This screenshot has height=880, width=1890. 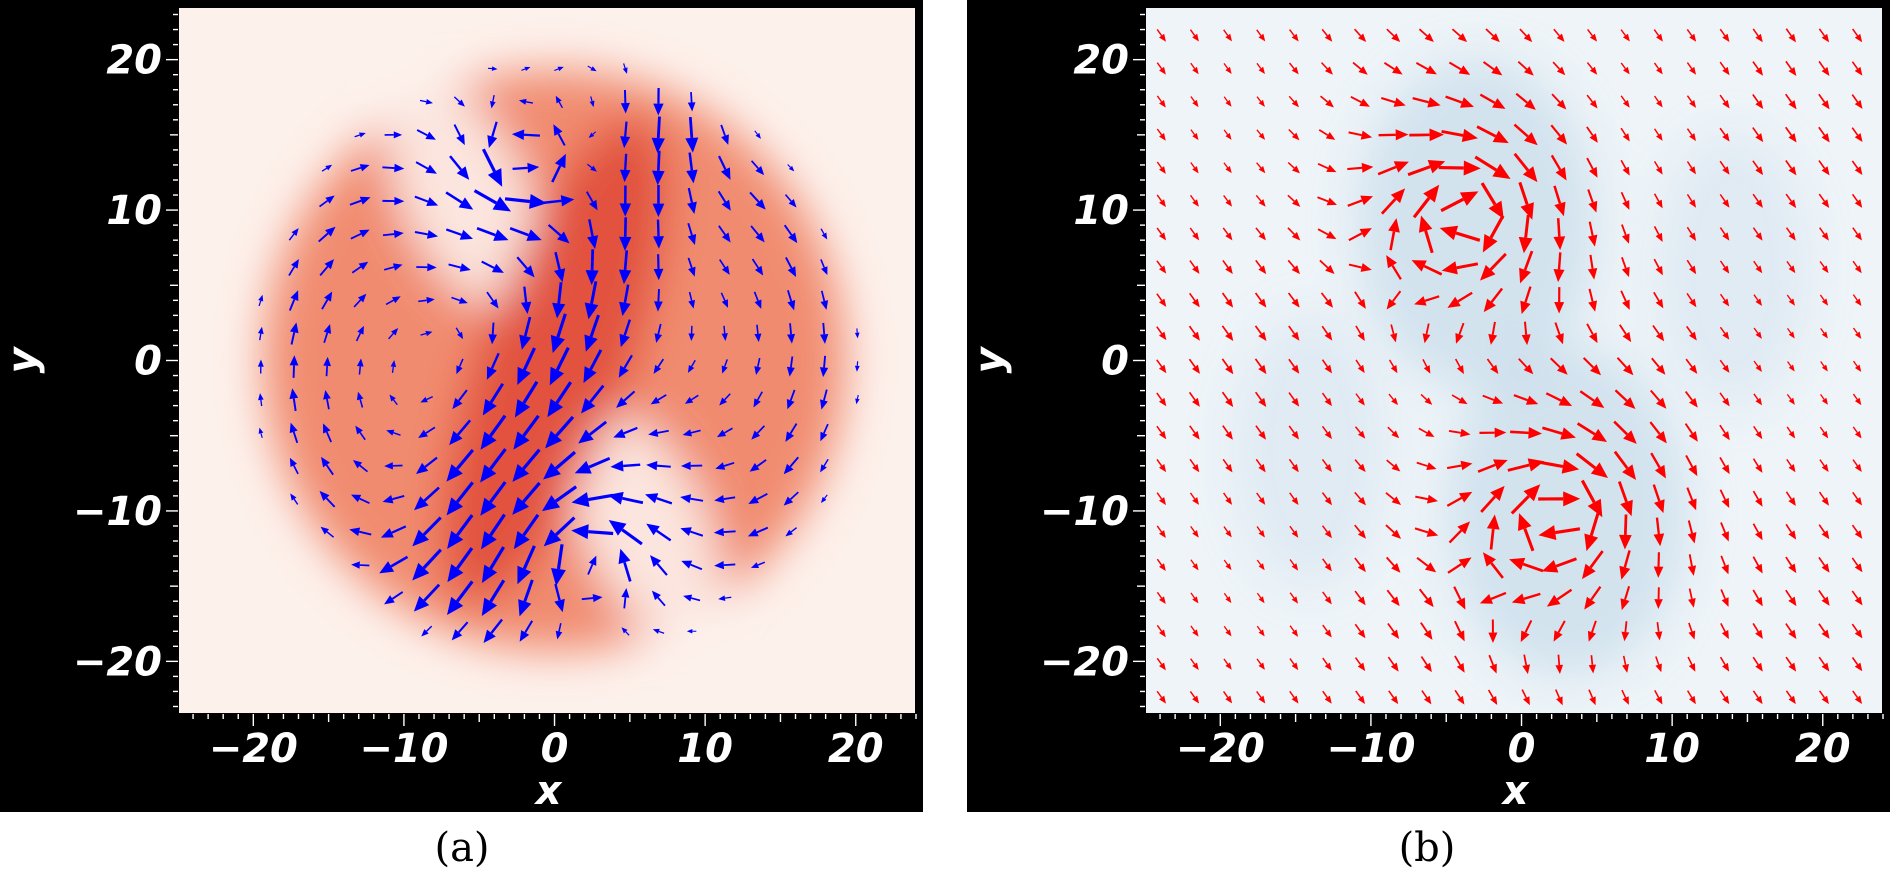 What do you see at coordinates (1084, 512) in the screenshot?
I see `y-tick-label: −10` at bounding box center [1084, 512].